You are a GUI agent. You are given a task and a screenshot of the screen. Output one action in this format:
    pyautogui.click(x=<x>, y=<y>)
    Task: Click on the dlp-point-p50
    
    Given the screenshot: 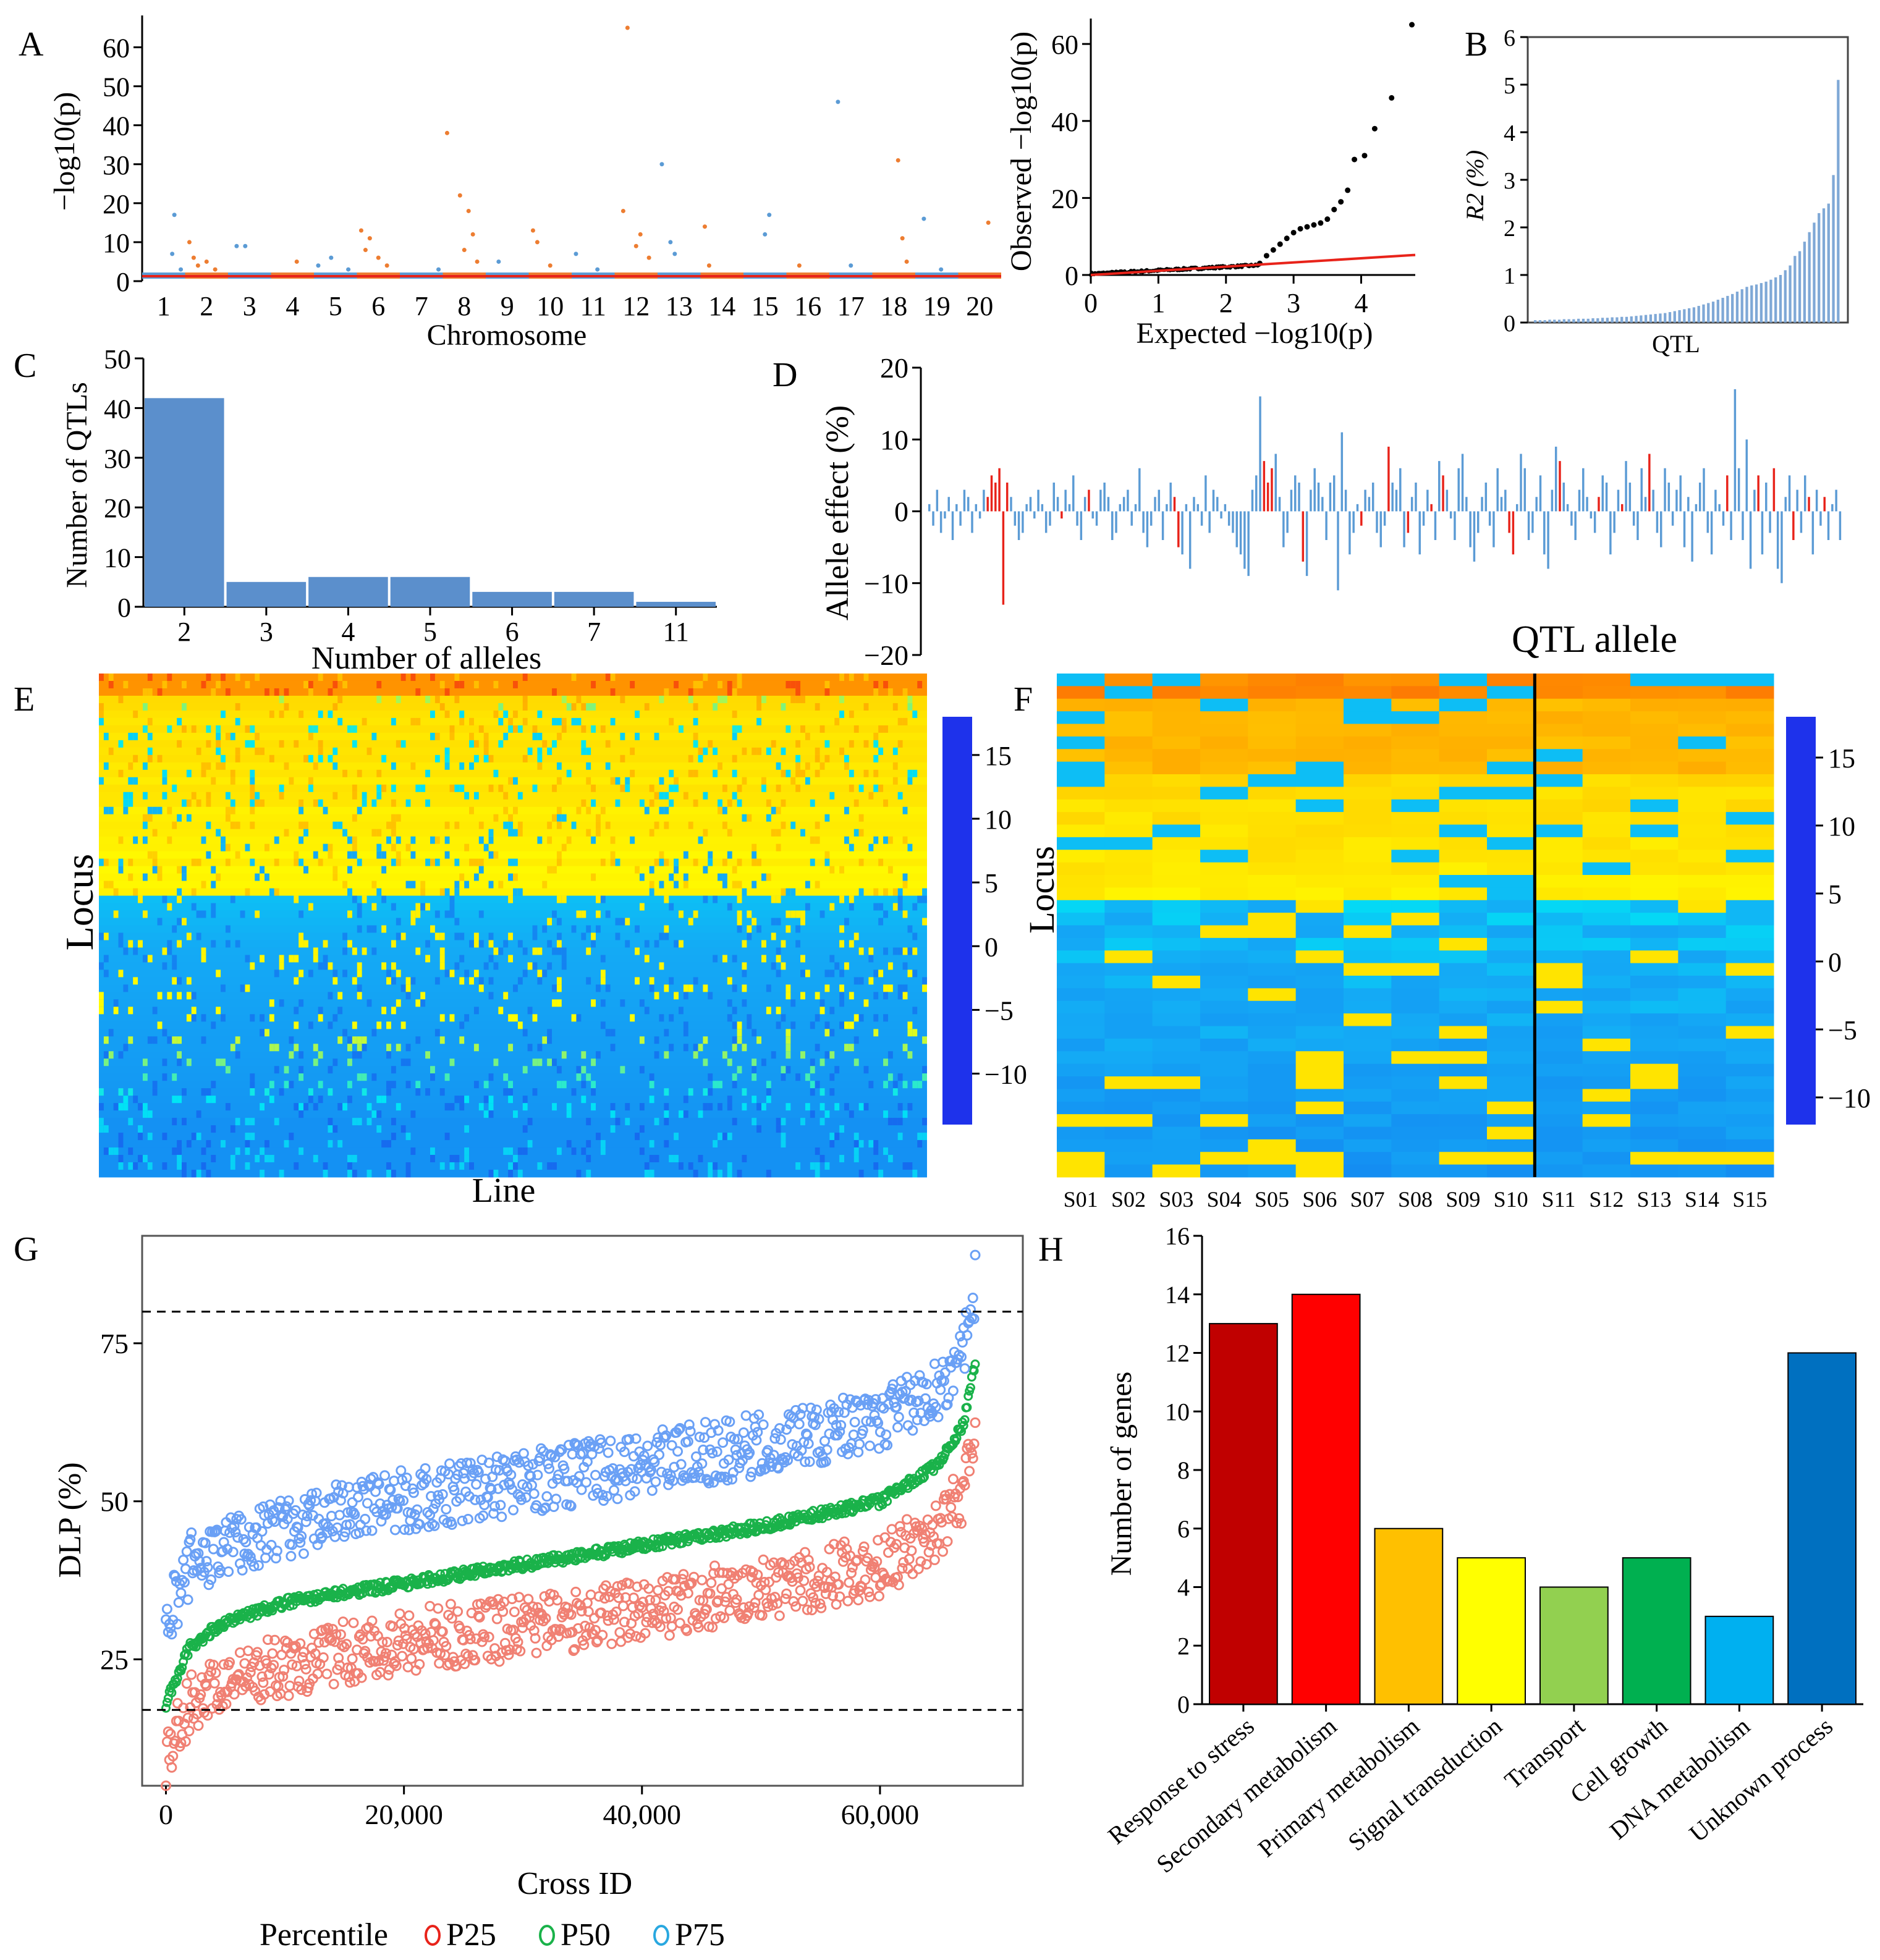 What is the action you would take?
    pyautogui.click(x=182, y=1668)
    